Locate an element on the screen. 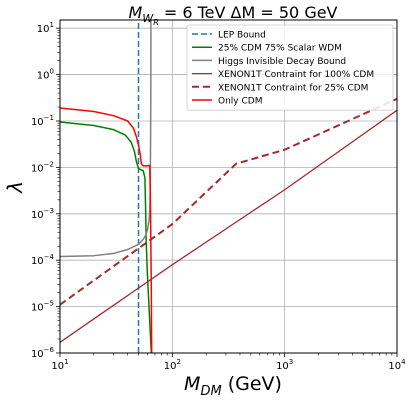 This screenshot has height=415, width=415. x-tick-label: 10² is located at coordinates (172, 365).